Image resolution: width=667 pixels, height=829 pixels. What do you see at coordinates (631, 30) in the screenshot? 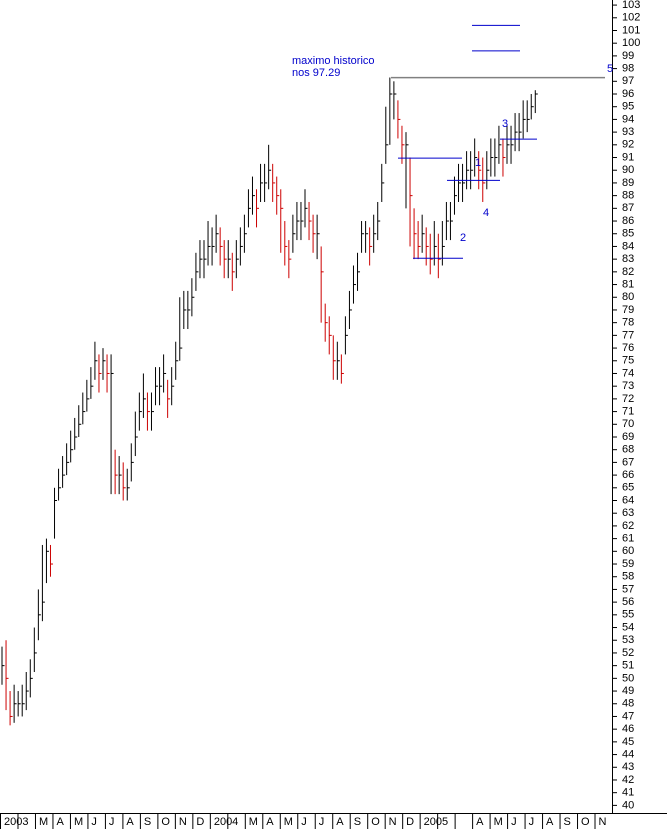
I see `y-tick-label: 101` at bounding box center [631, 30].